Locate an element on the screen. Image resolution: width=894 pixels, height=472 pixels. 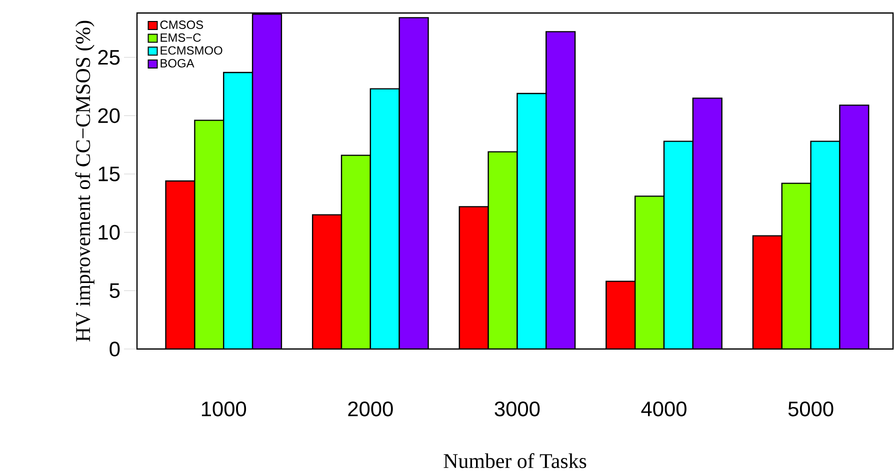
legend-label: CMSOS is located at coordinates (182, 24).